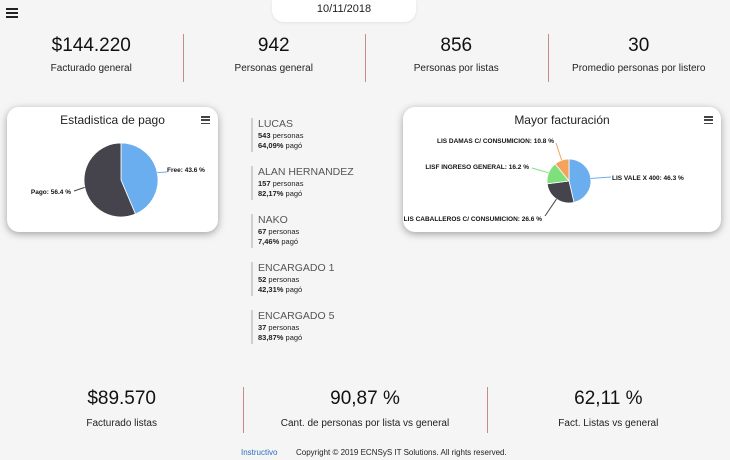 The height and width of the screenshot is (460, 730). What do you see at coordinates (91, 58) in the screenshot?
I see `stat-facturado-general: $144.220 Facturado general` at bounding box center [91, 58].